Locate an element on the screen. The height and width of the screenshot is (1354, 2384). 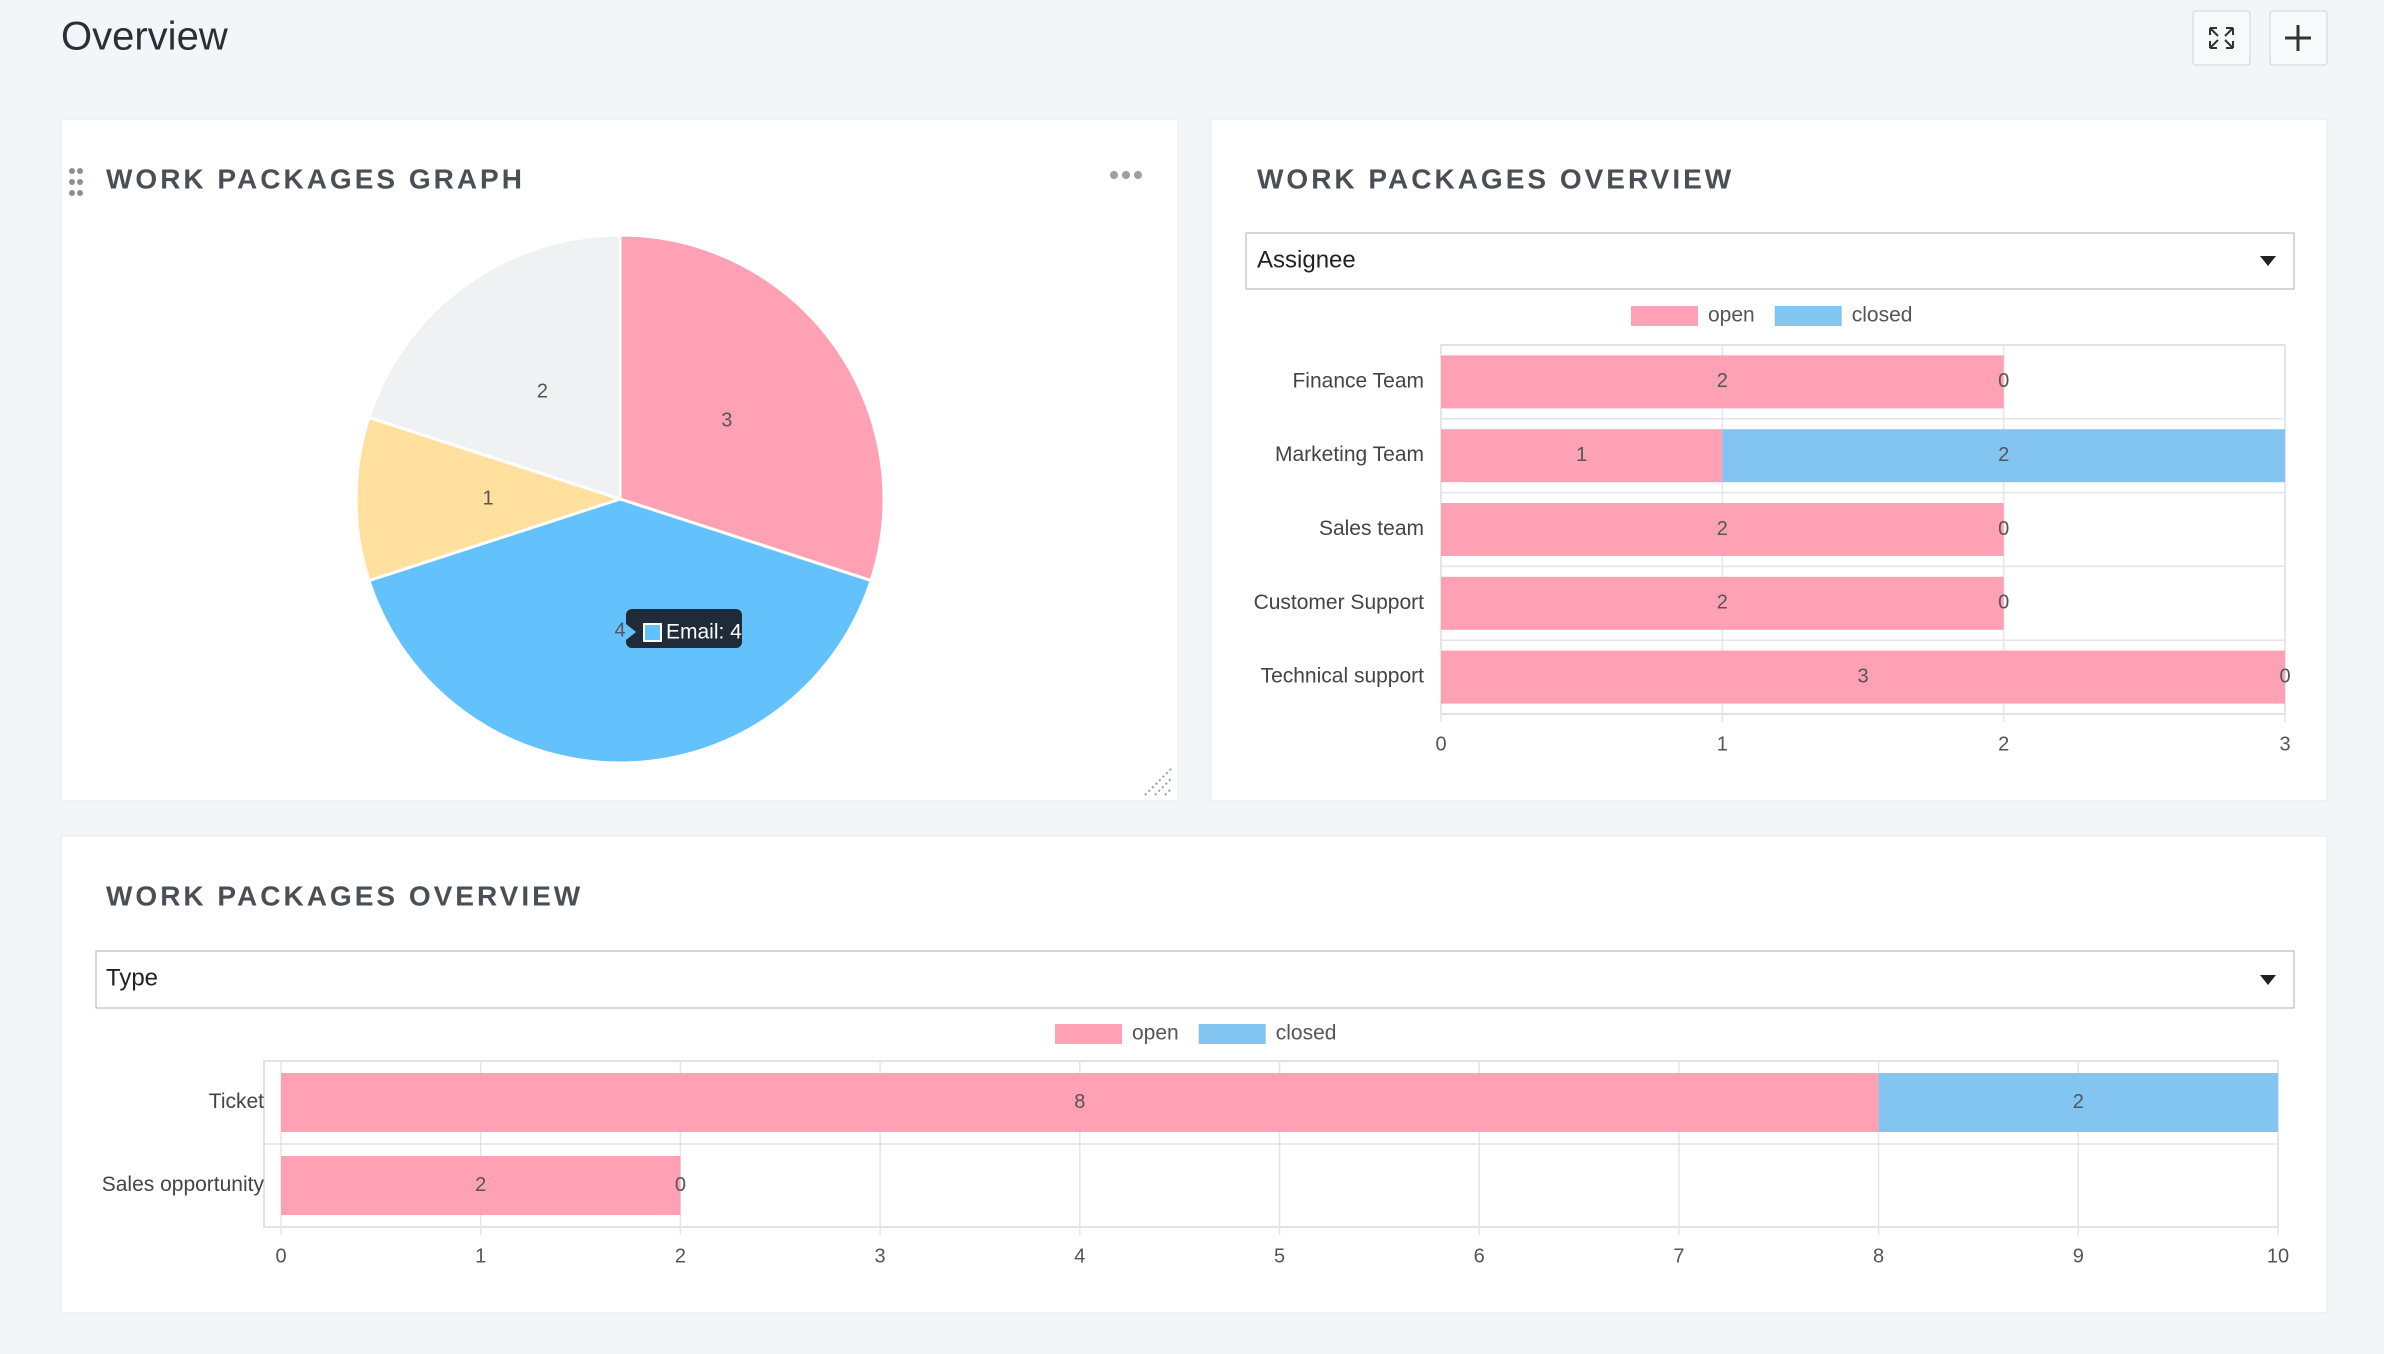
bar-value-label: 3 is located at coordinates (1862, 676).